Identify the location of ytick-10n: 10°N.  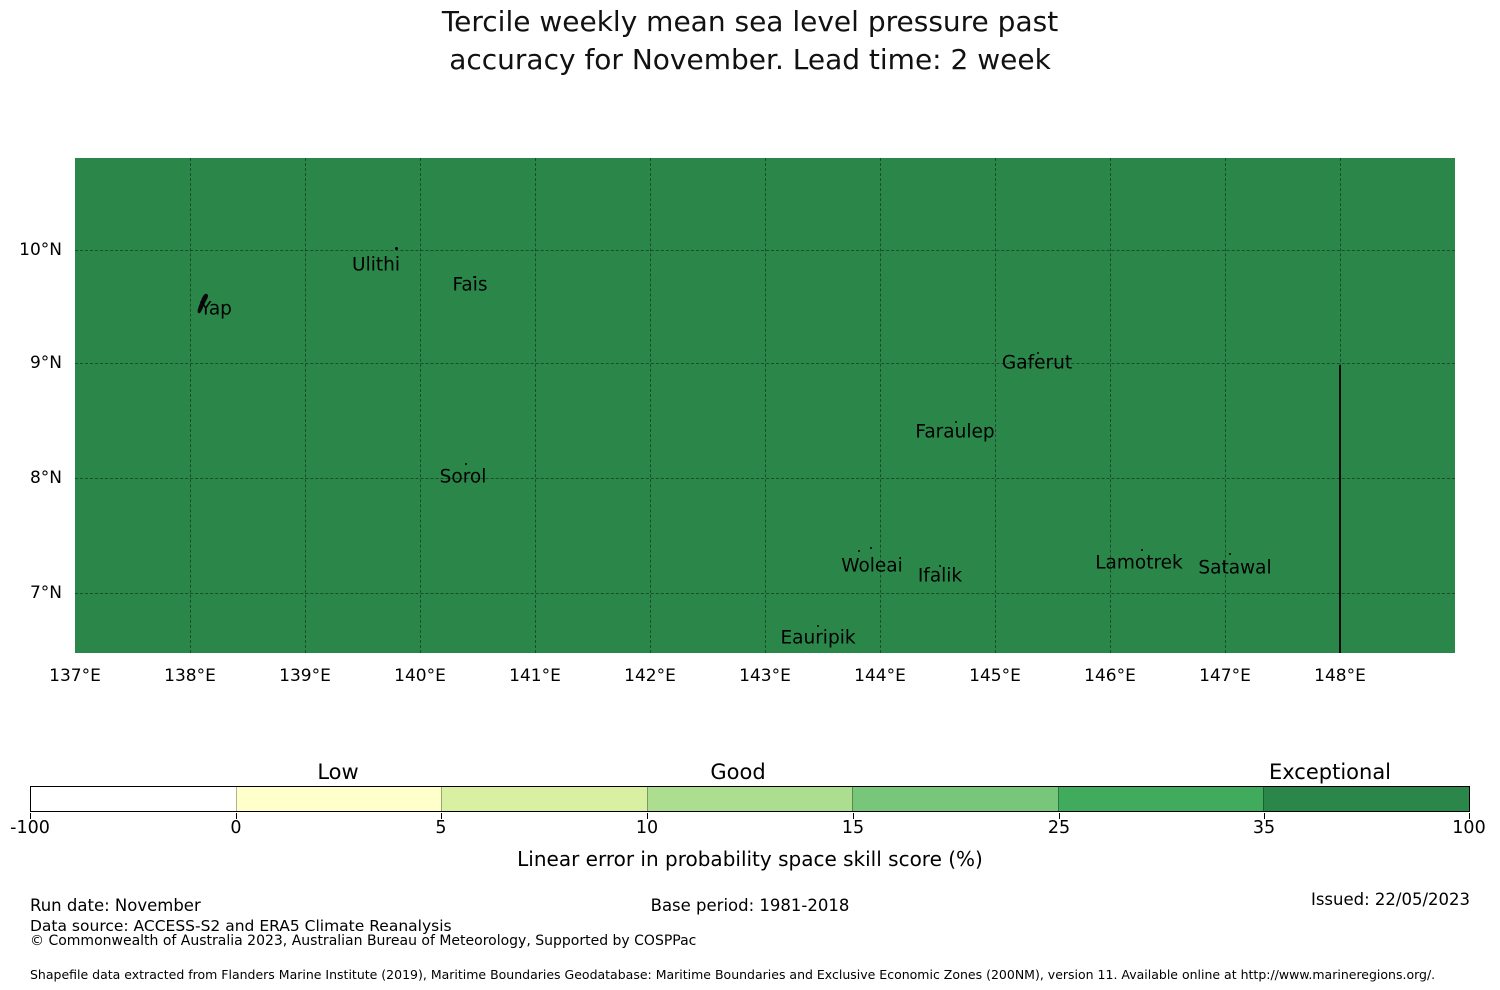
(40, 250).